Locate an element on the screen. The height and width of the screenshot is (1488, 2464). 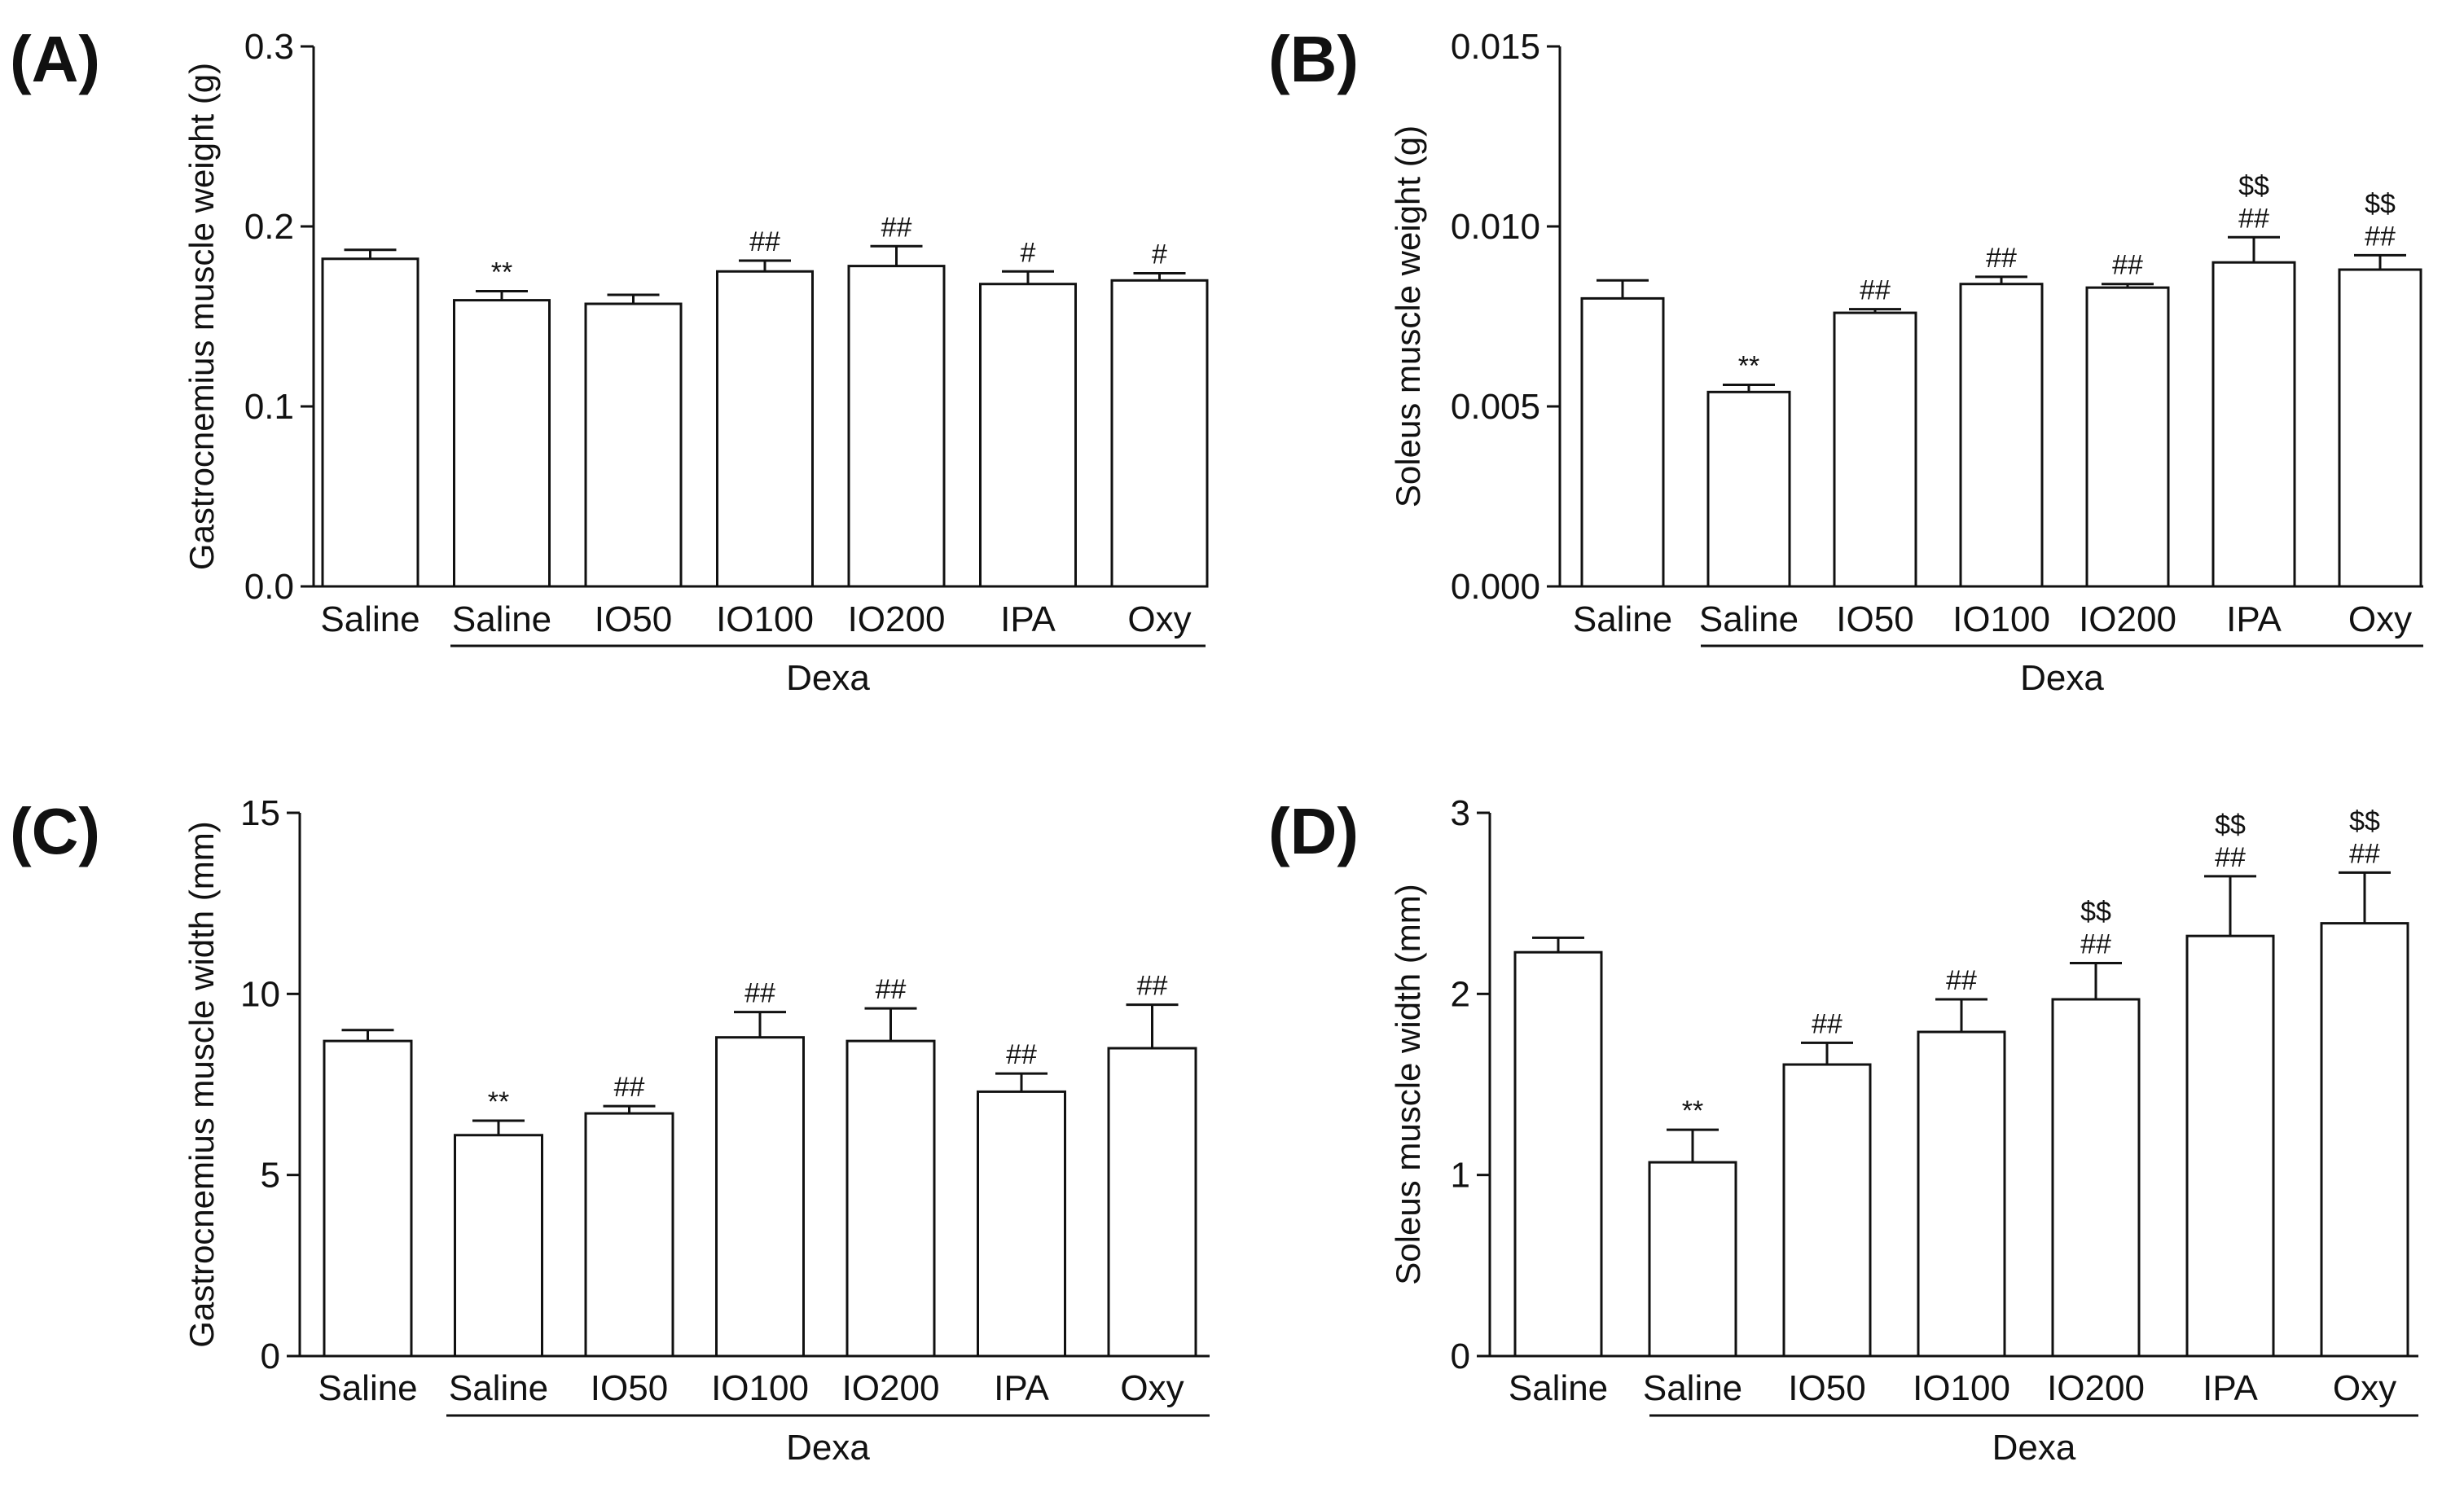
y-tick-label: 1 is located at coordinates (1460, 1176).